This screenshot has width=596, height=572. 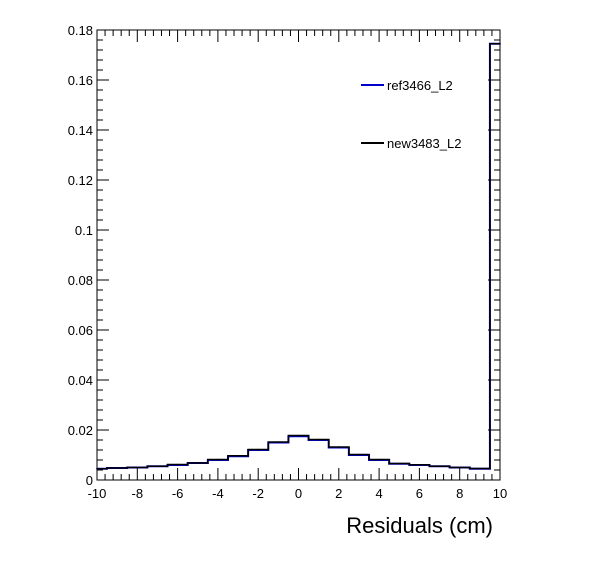 What do you see at coordinates (178, 493) in the screenshot?
I see `x-tick-label: -6` at bounding box center [178, 493].